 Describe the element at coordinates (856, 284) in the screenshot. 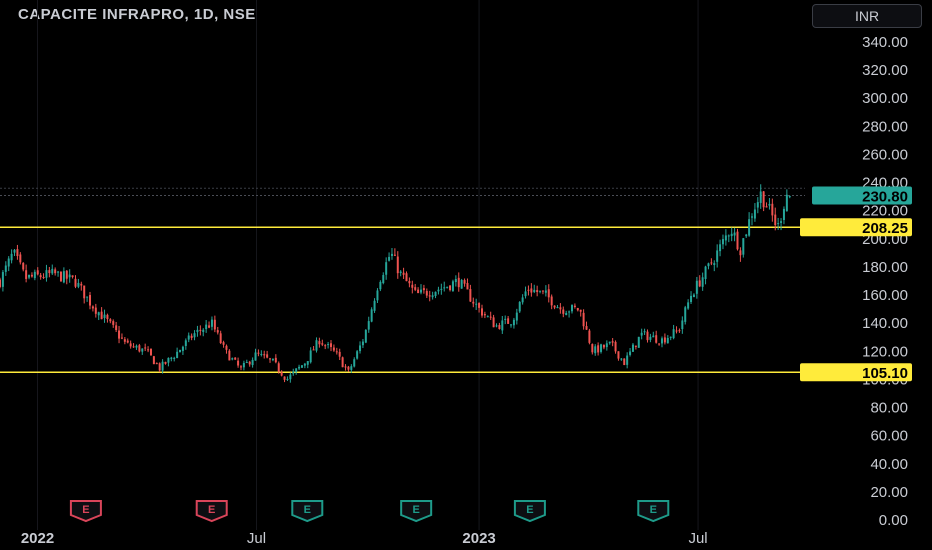

I see `price-badges: 208.25 105.10 230.80` at that location.